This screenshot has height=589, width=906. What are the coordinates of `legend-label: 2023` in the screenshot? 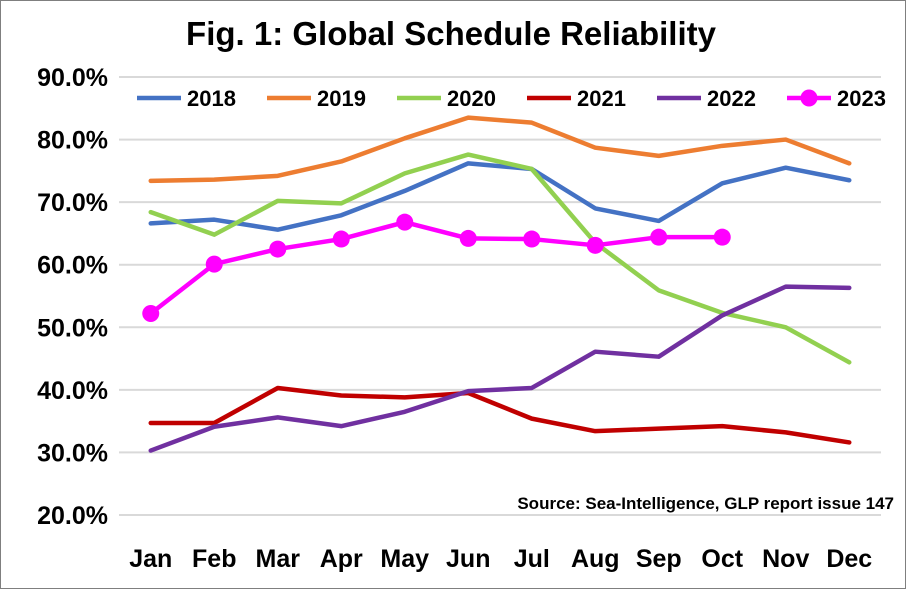 It's located at (861, 98).